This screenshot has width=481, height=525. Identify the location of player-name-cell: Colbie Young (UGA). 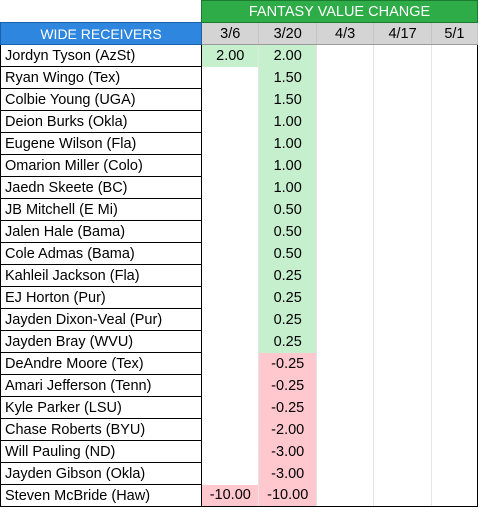
(101, 99).